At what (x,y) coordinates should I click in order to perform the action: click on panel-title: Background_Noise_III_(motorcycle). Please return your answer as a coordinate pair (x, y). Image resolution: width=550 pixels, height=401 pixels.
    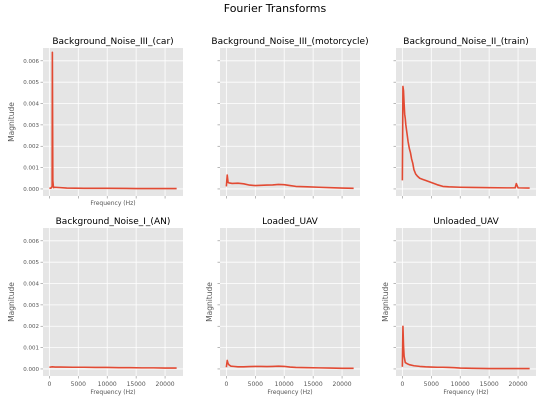
    Looking at the image, I should click on (289, 42).